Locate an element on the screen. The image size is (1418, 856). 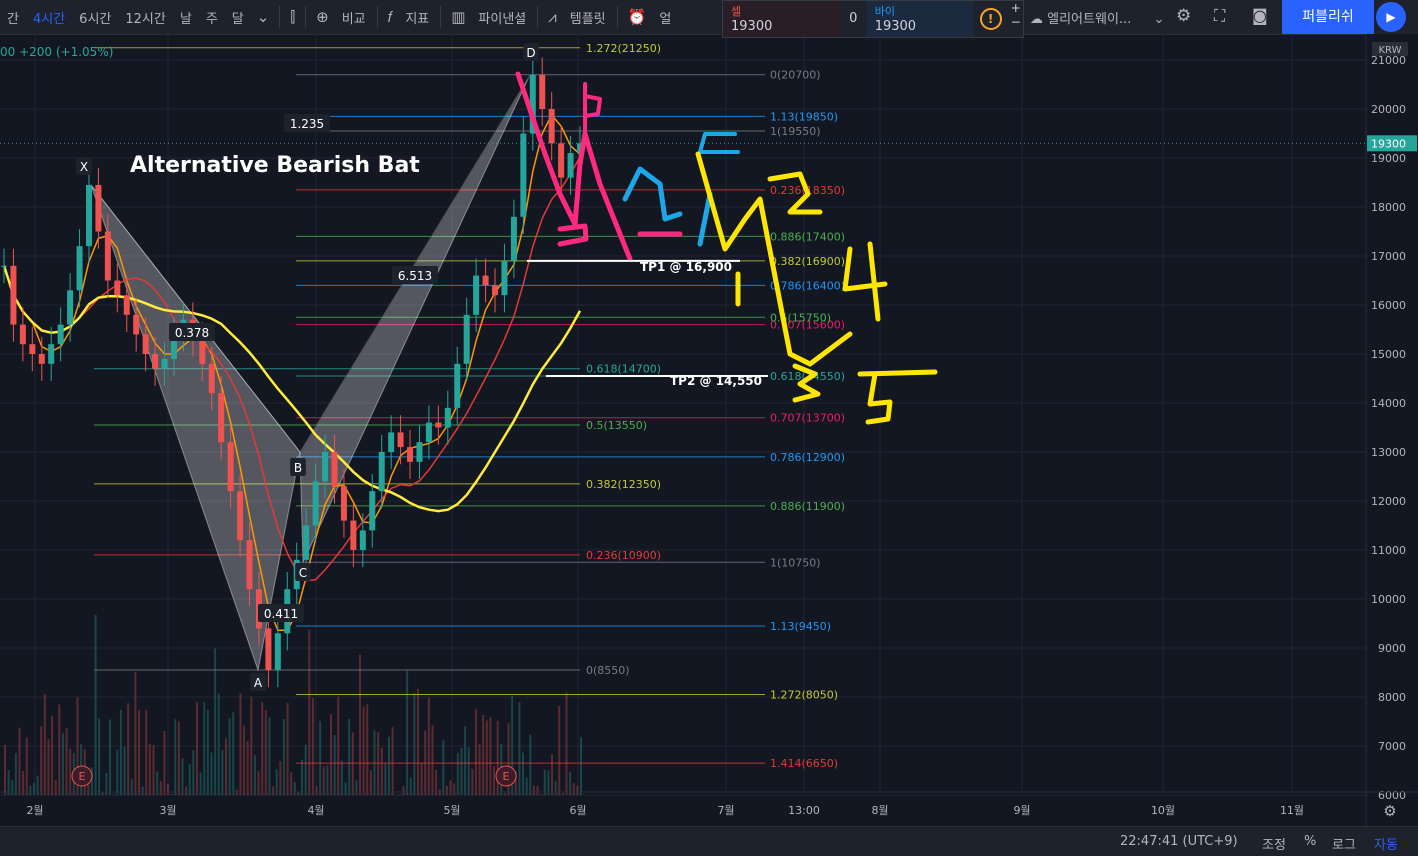
time-tick: 10월 is located at coordinates (1163, 810).